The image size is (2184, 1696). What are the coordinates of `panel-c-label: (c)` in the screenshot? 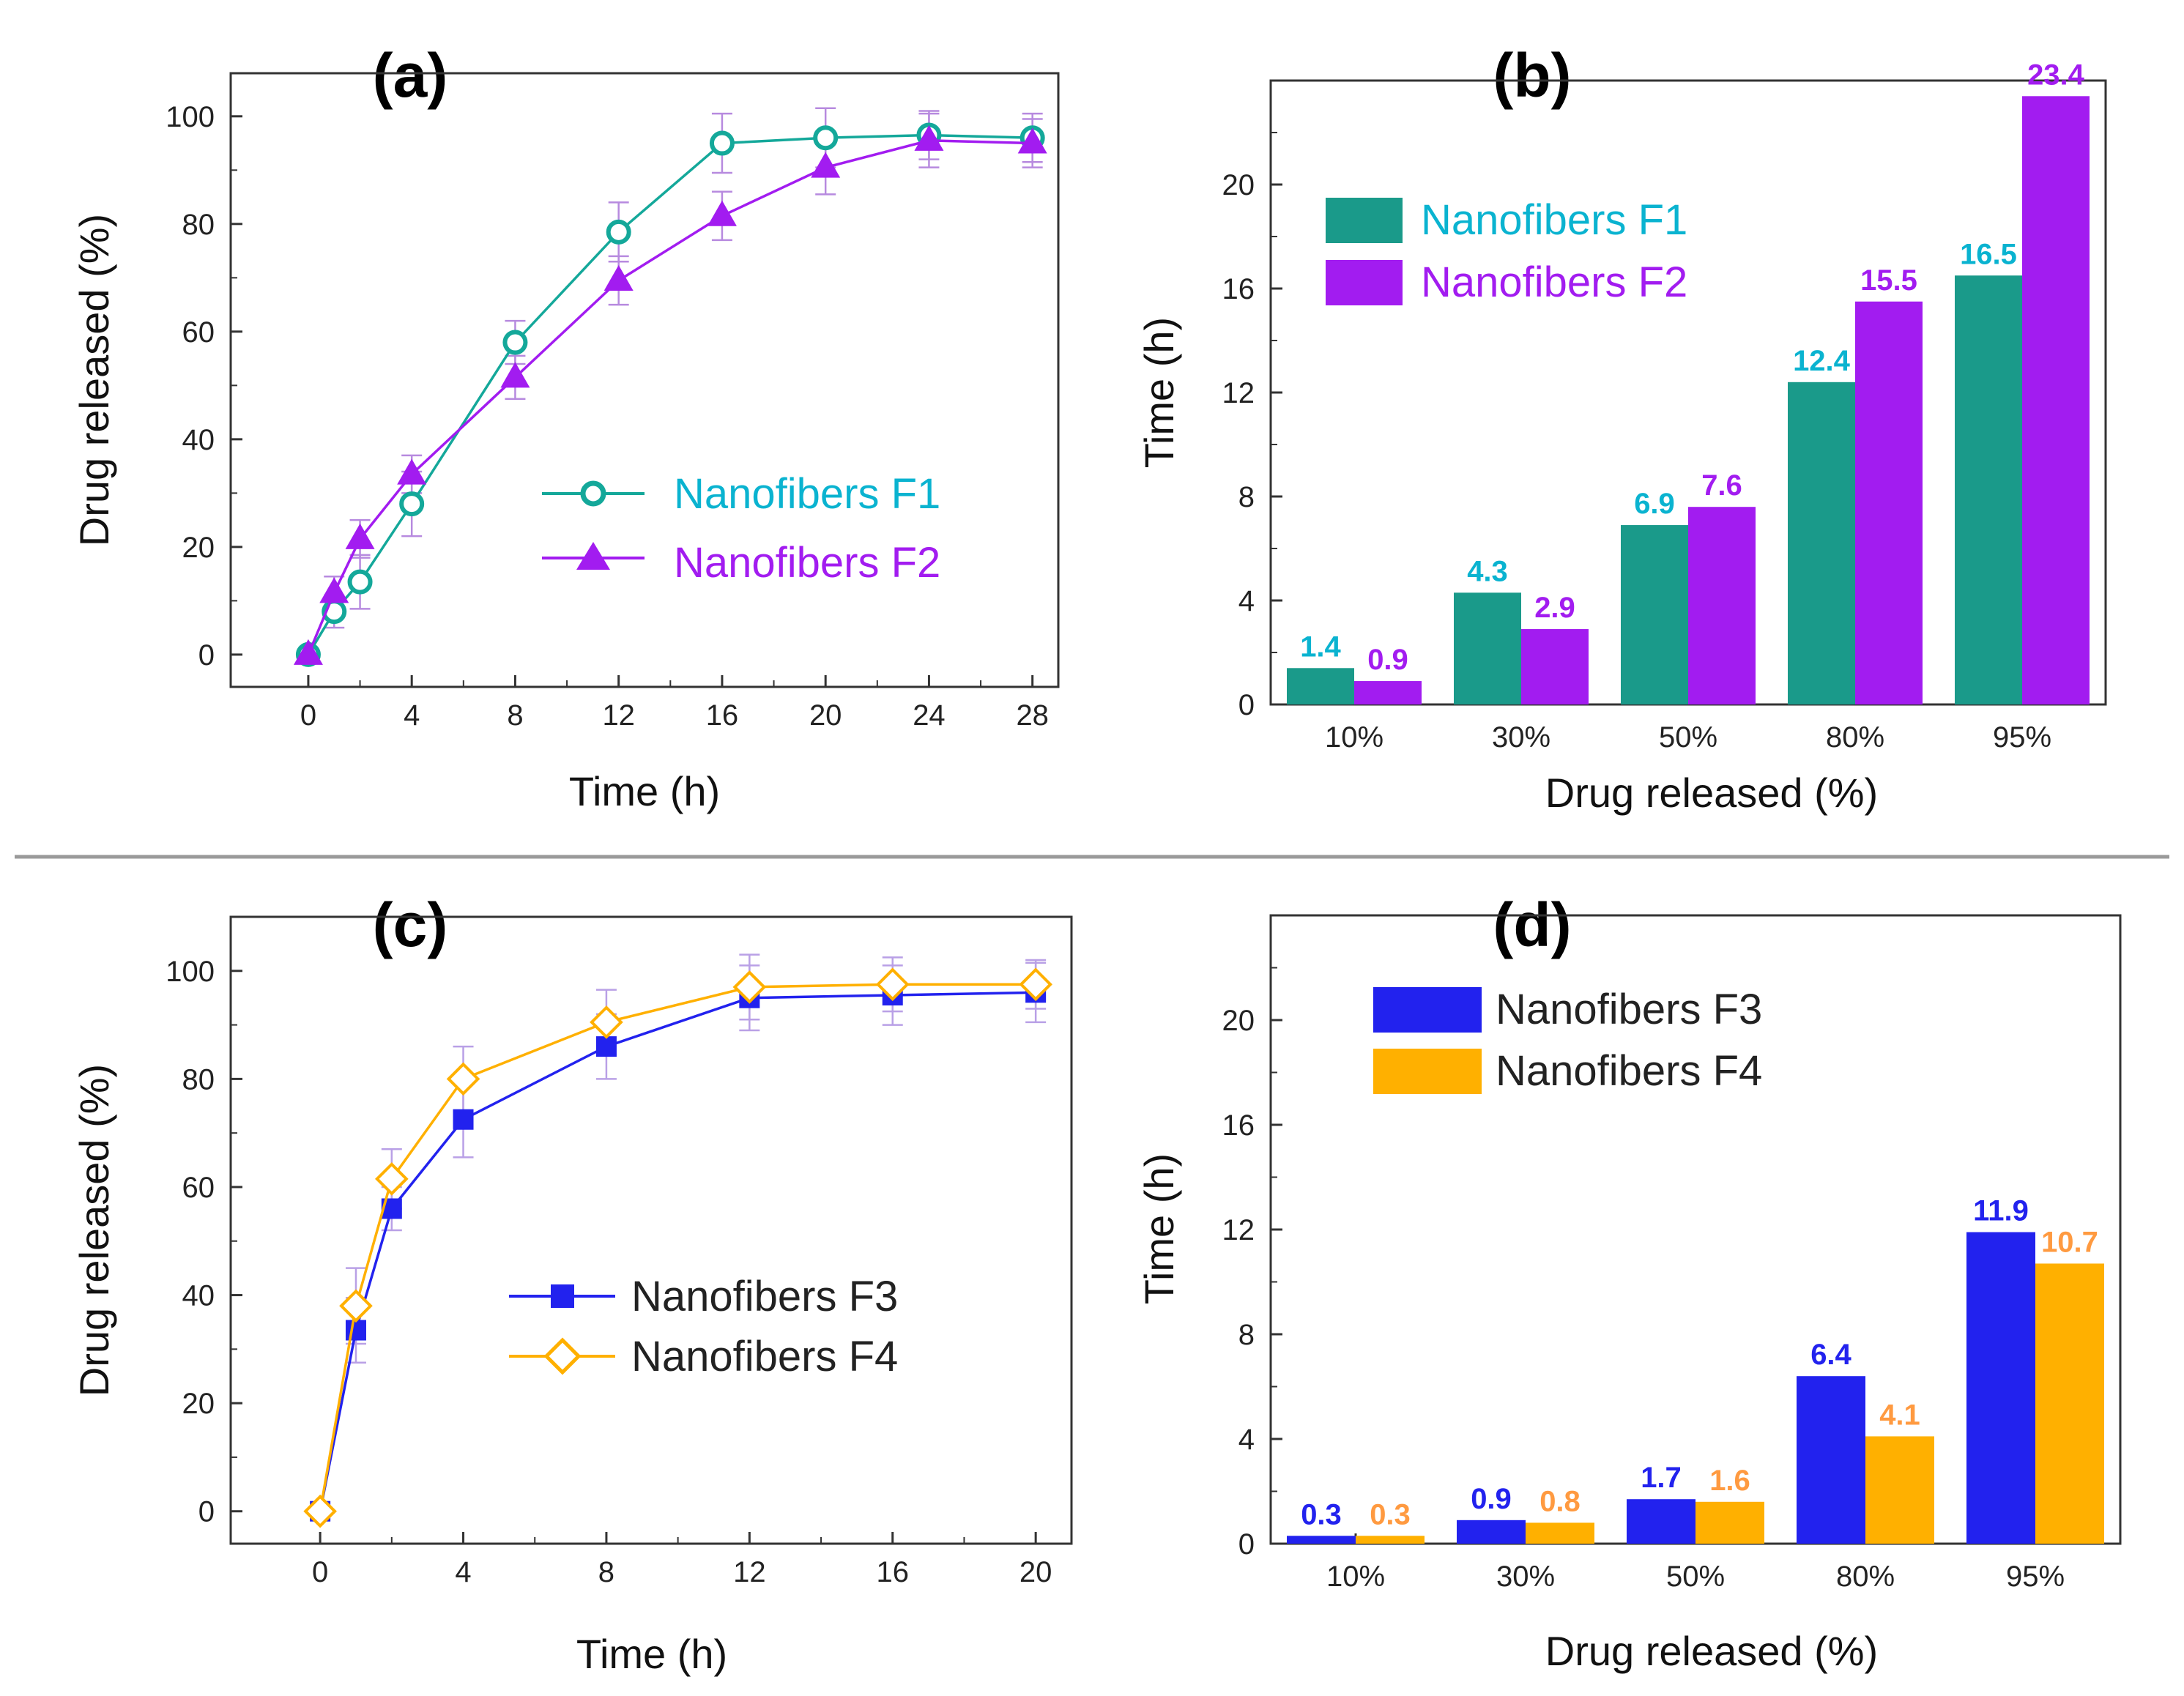 It's located at (411, 924).